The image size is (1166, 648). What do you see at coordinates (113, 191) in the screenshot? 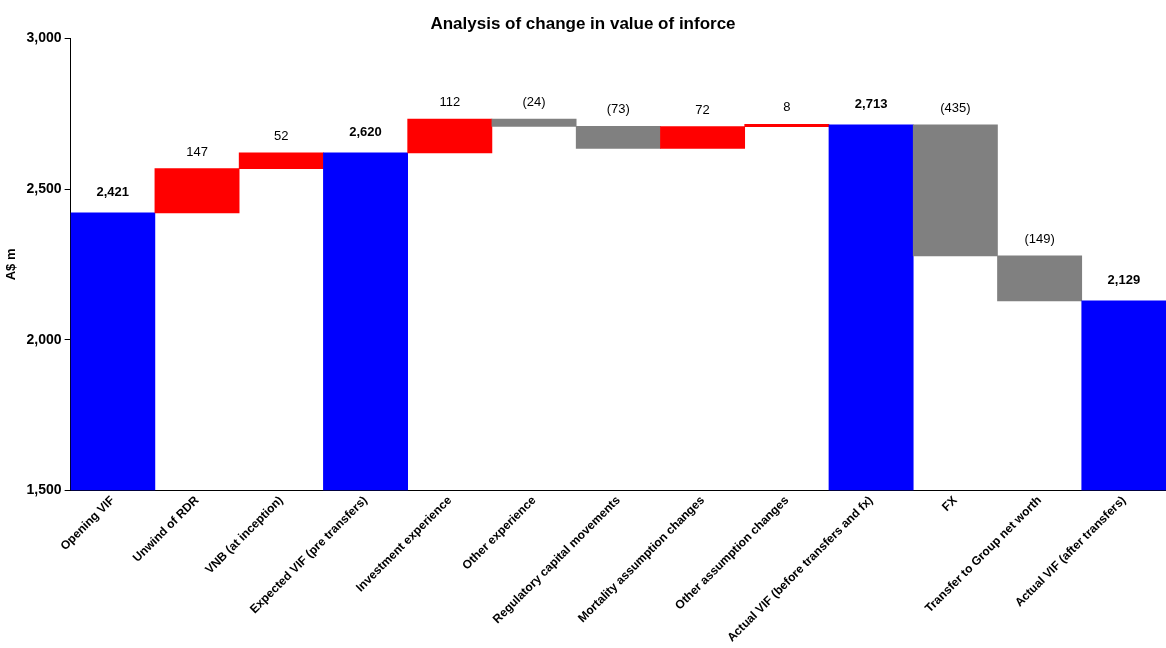
I see `data-label: 2,421` at bounding box center [113, 191].